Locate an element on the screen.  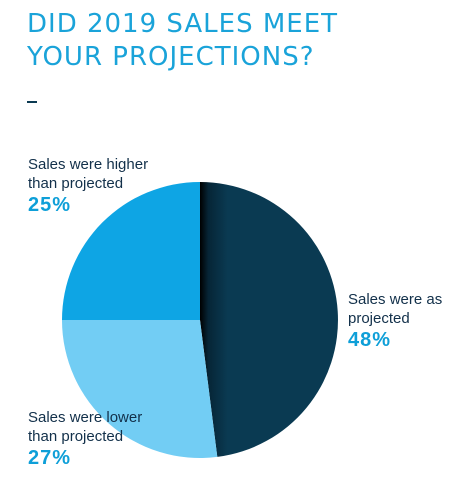
label-as-projected-line-2: projected is located at coordinates (379, 318).